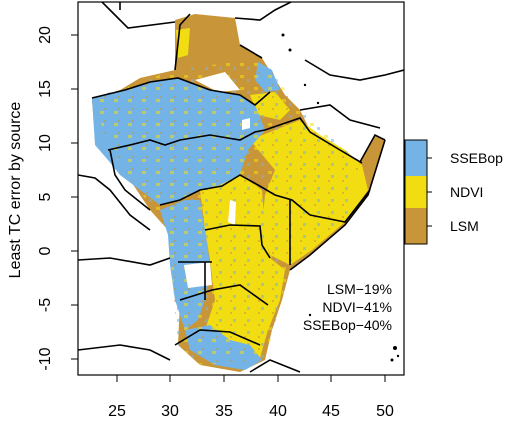 The image size is (510, 432). I want to click on legend-label-ndvi: NDVI, so click(466, 192).